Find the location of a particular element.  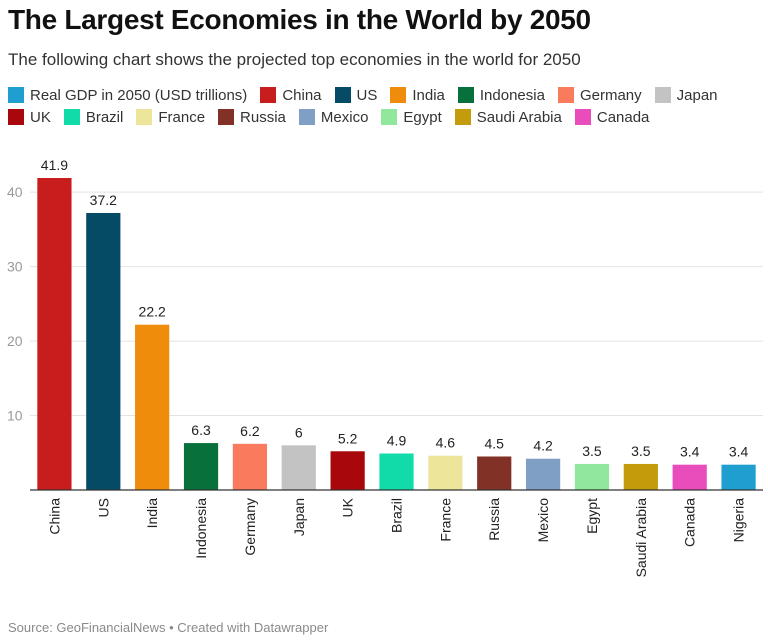

legend-item: Real GDP in 2050 (USD trillions) is located at coordinates (127, 95).